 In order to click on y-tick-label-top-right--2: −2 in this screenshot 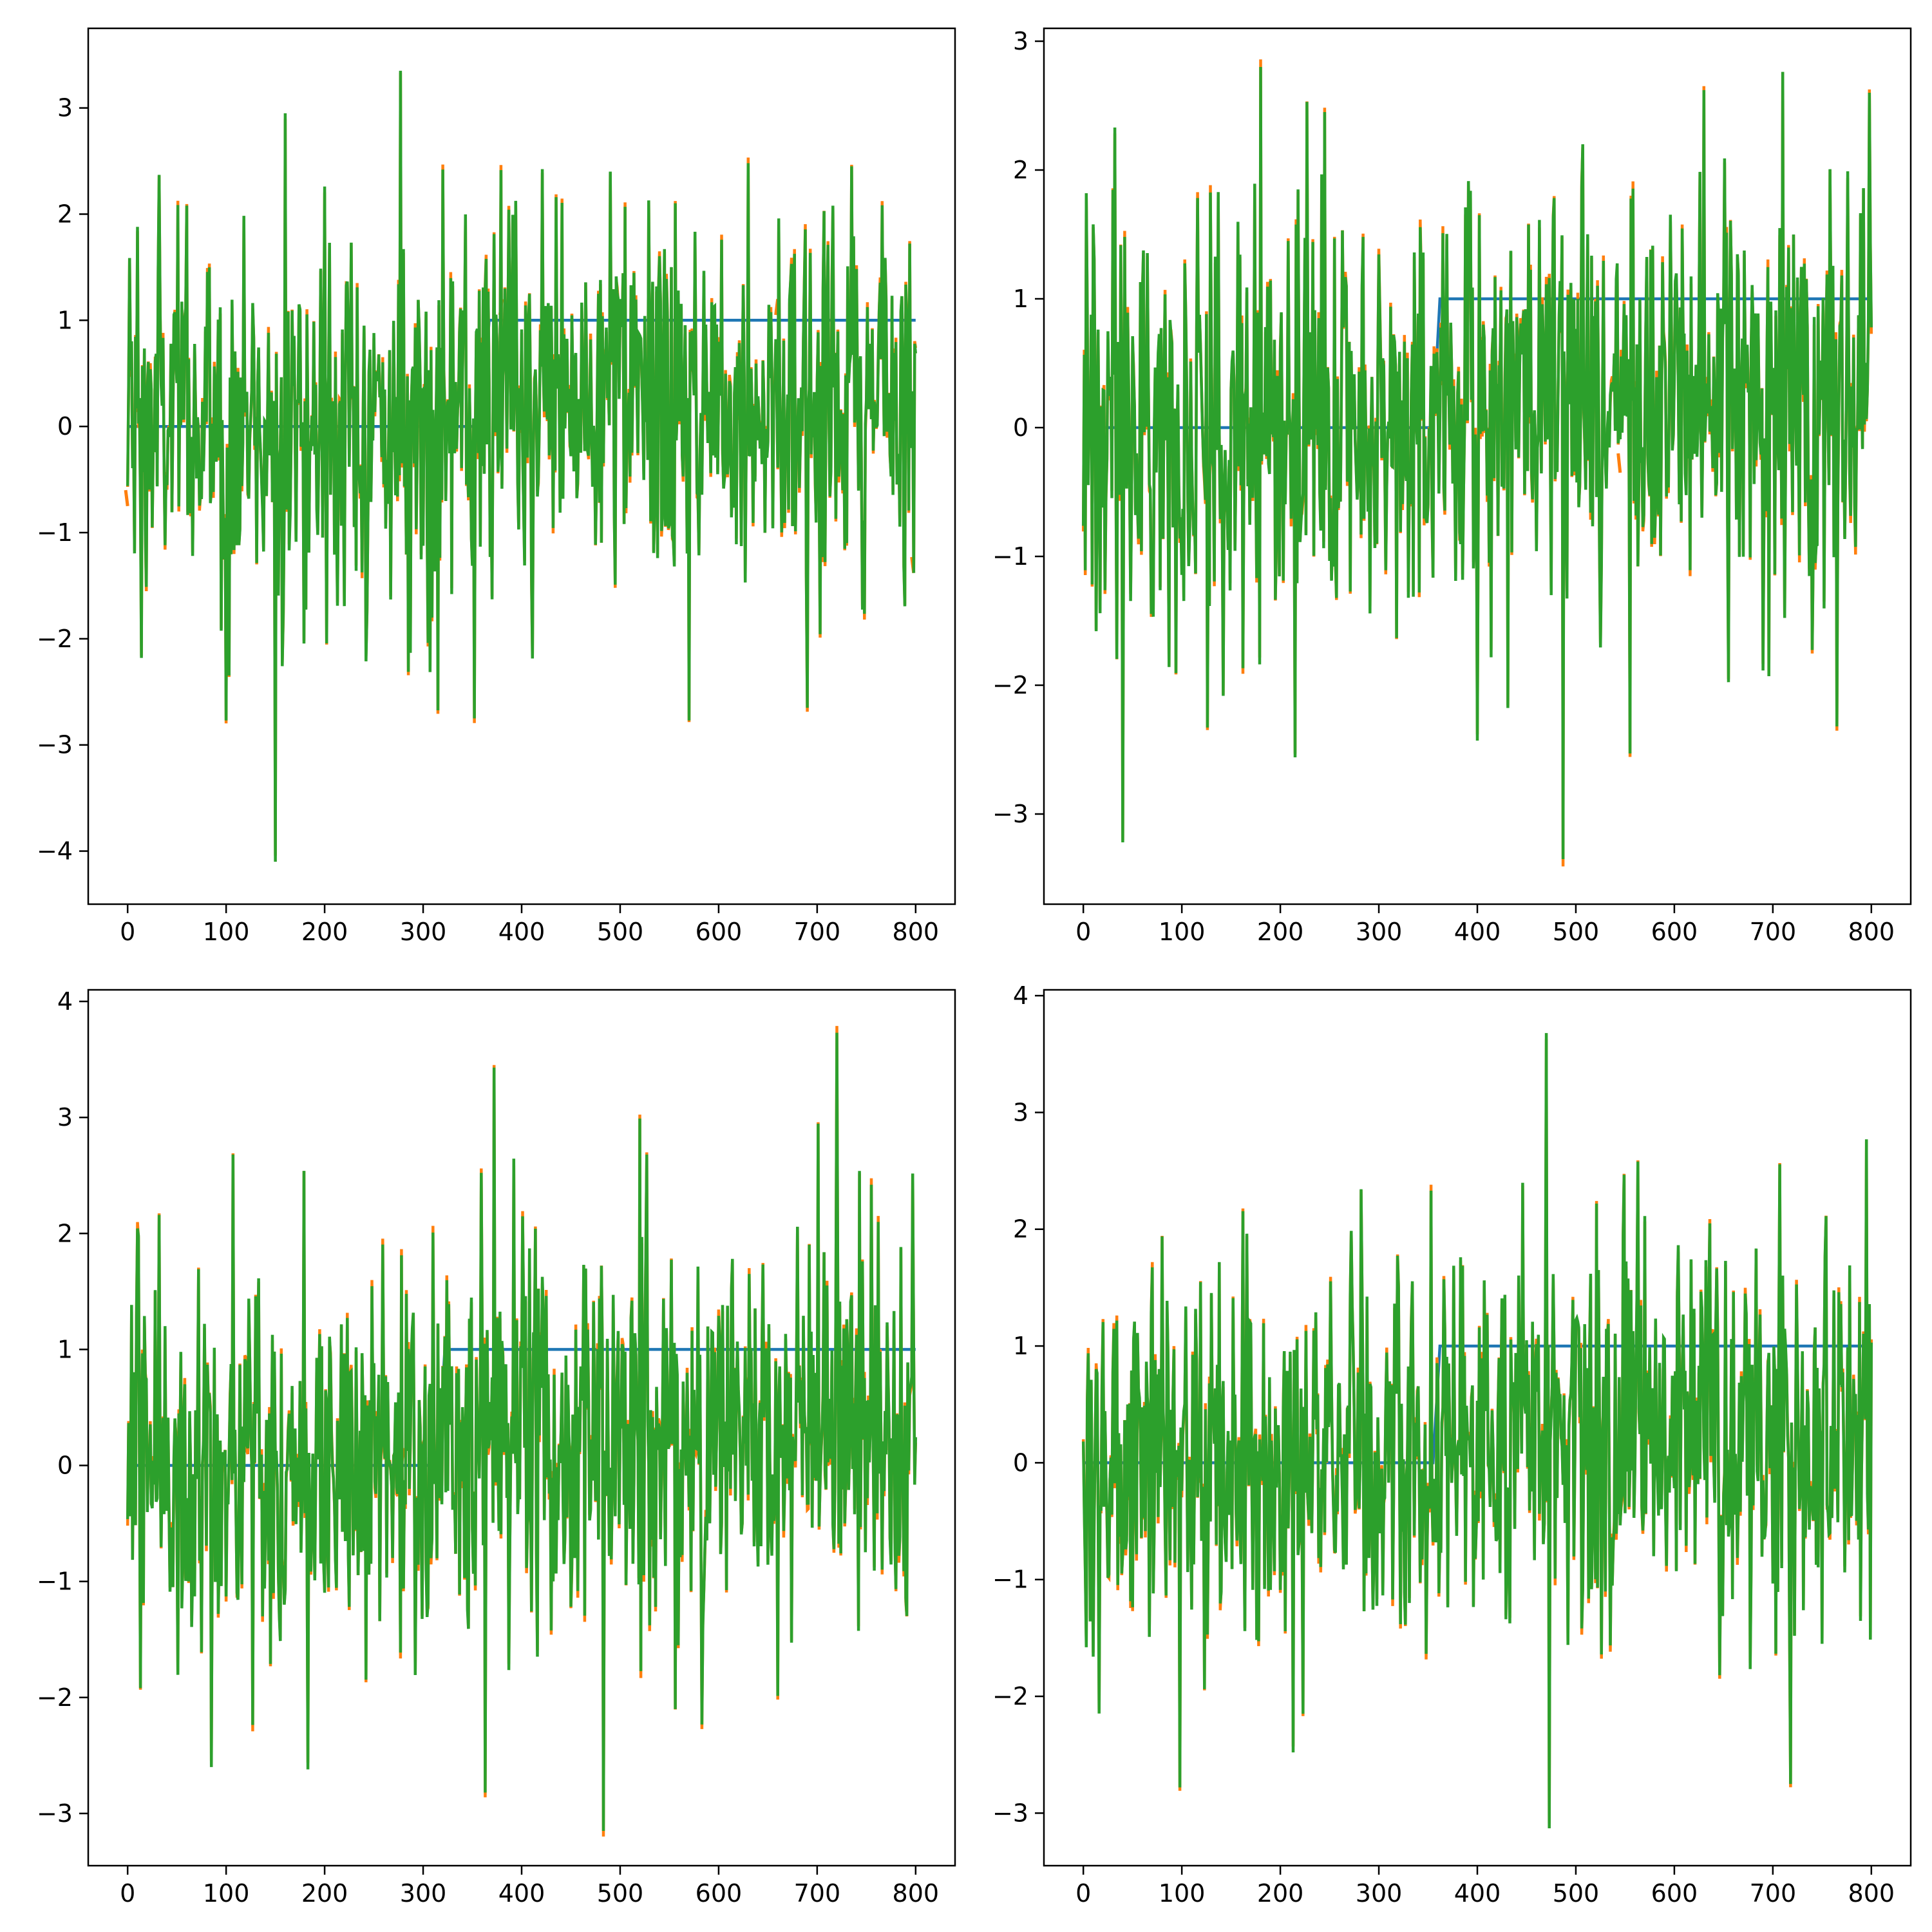, I will do `click(1010, 685)`.